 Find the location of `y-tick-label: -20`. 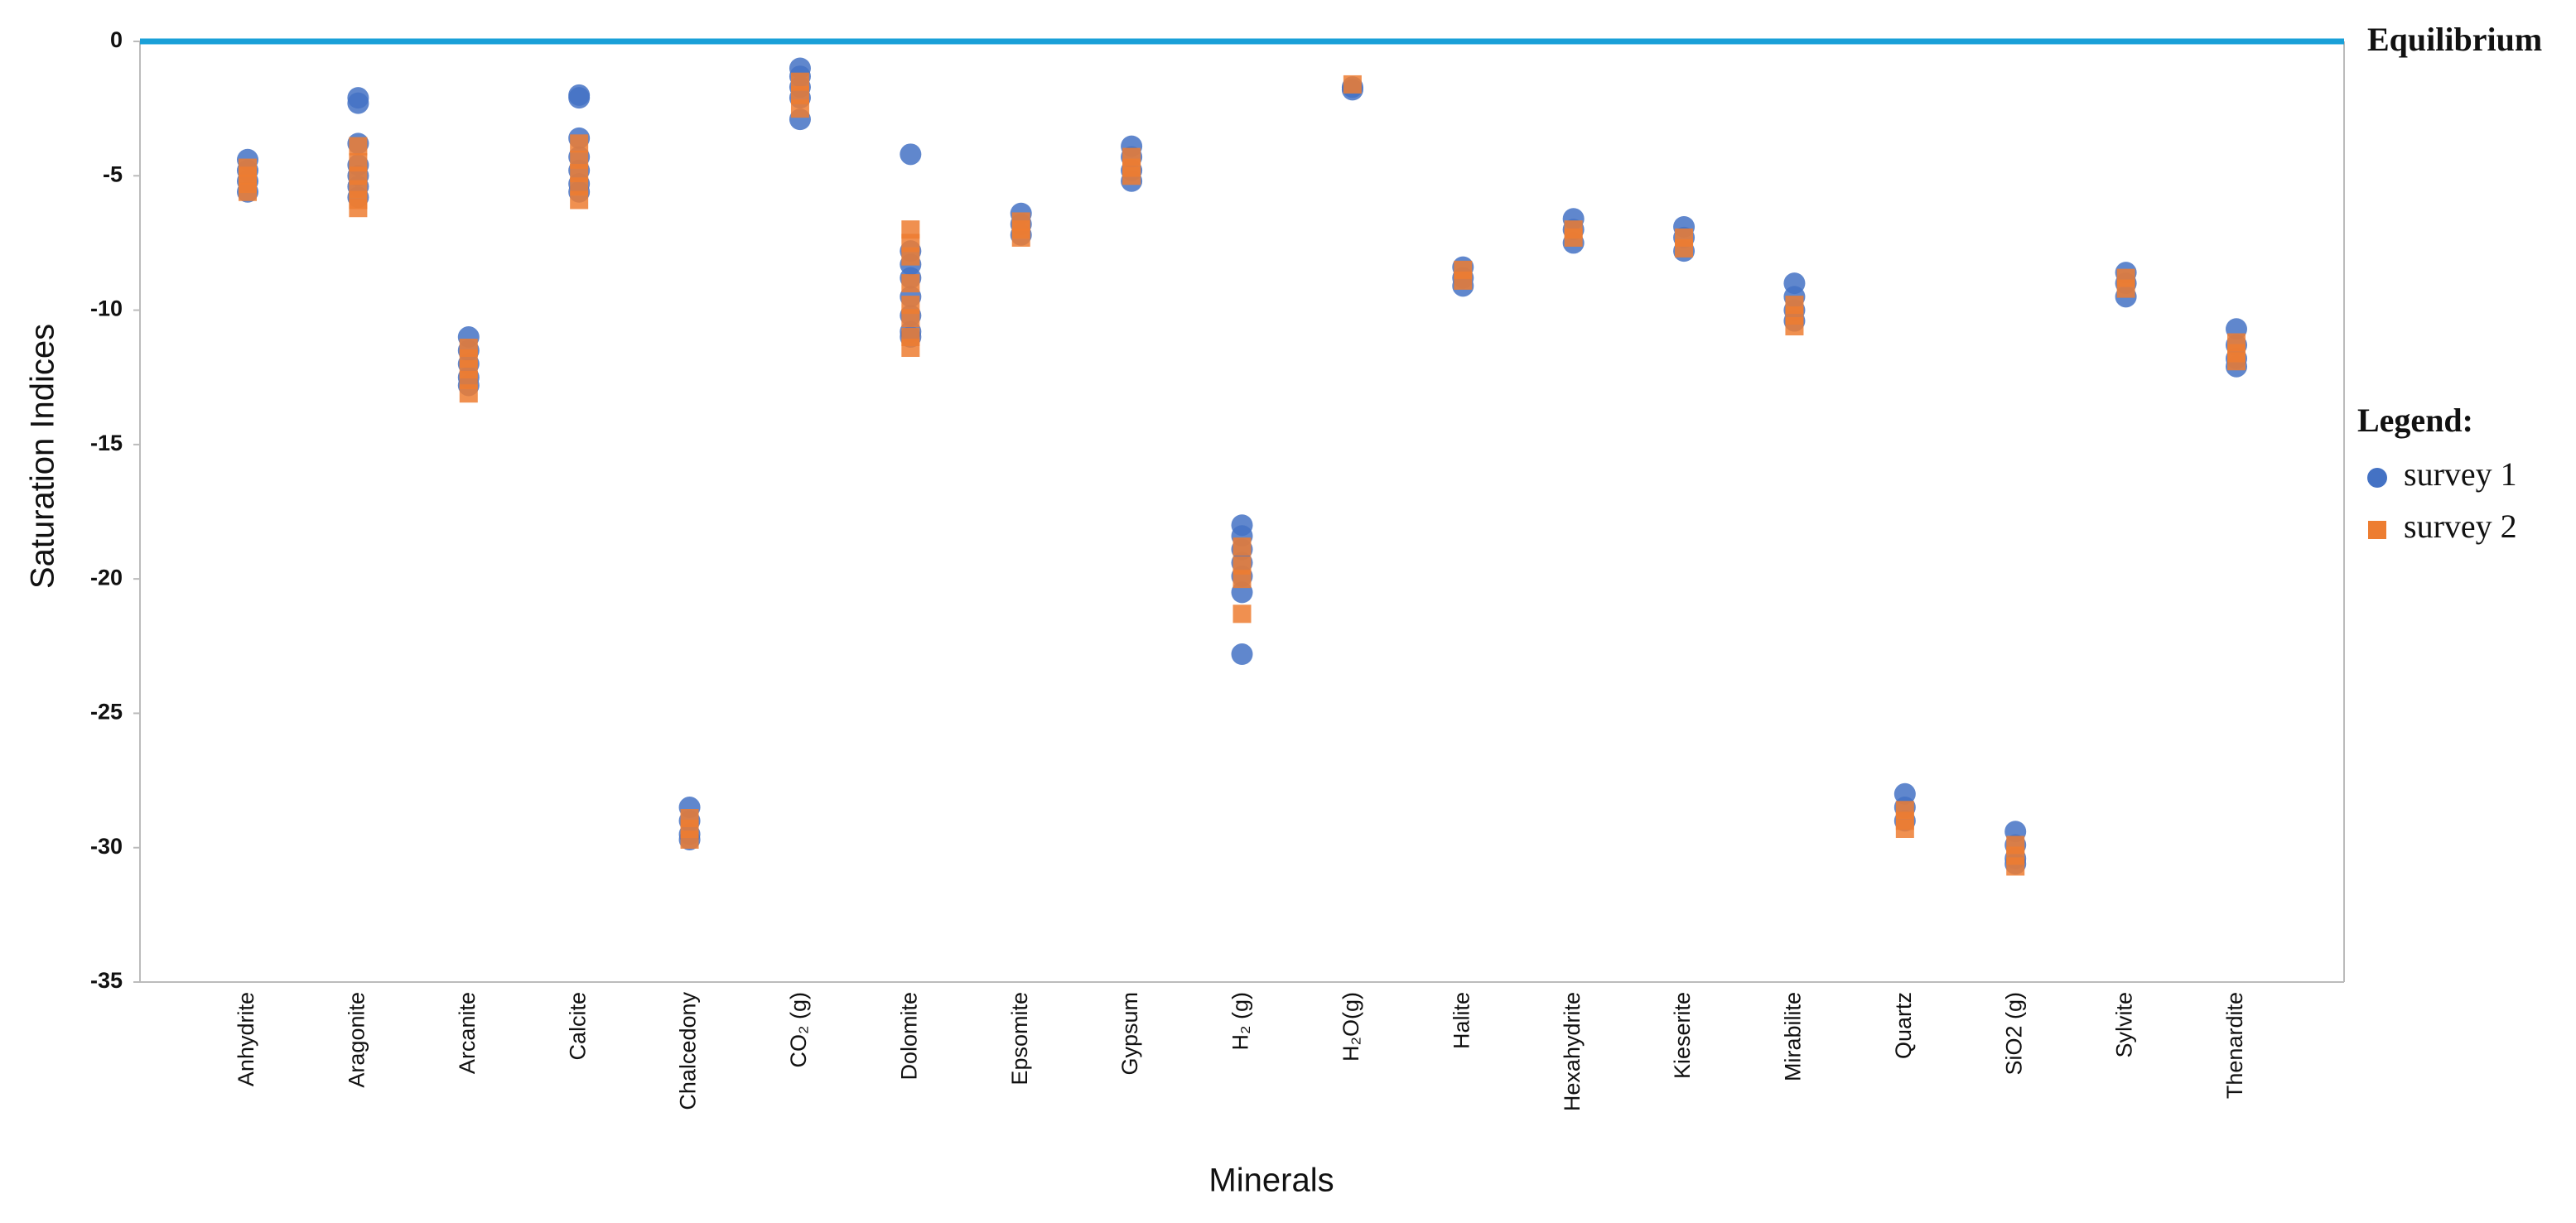

y-tick-label: -20 is located at coordinates (106, 577).